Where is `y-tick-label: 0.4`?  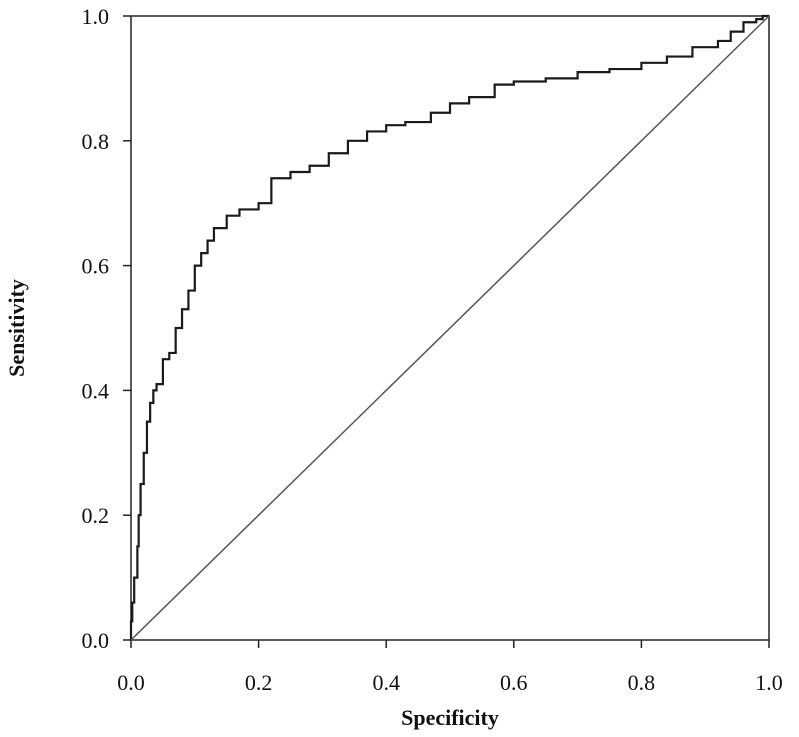 y-tick-label: 0.4 is located at coordinates (96, 390).